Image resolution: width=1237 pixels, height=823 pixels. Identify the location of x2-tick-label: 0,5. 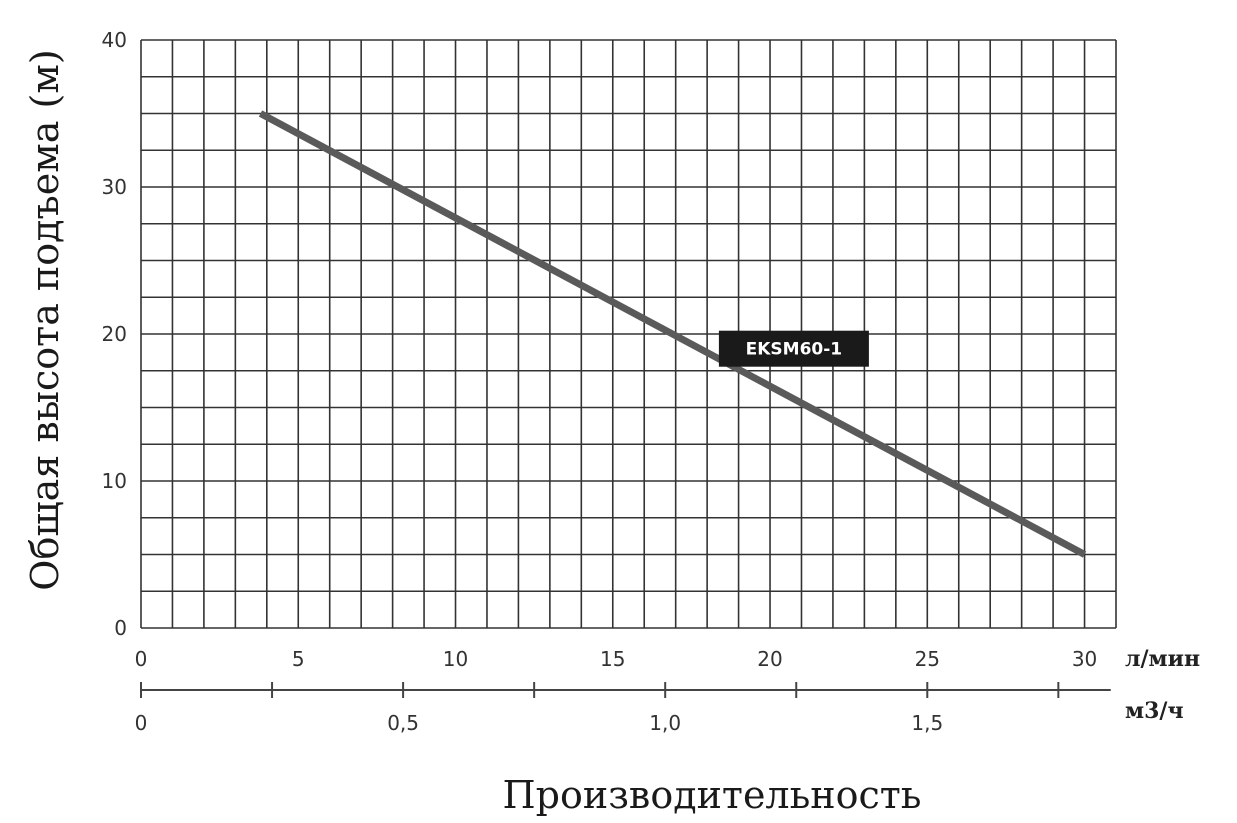
(403, 723).